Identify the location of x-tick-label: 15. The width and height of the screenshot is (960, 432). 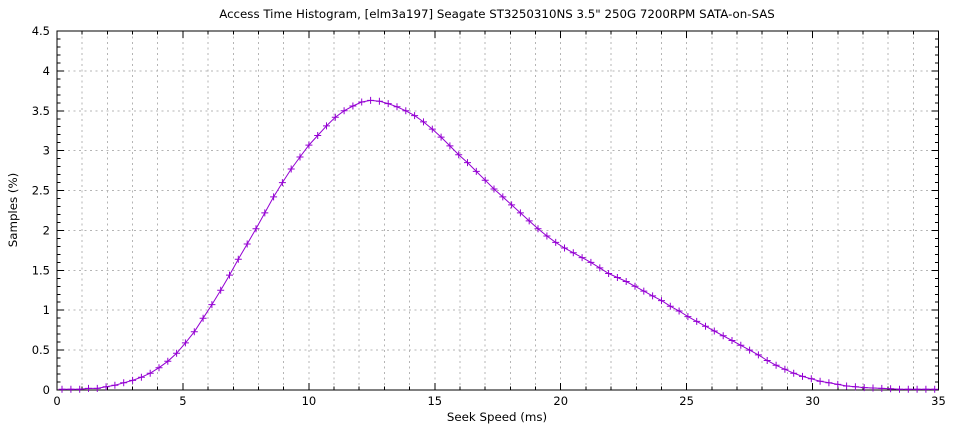
(434, 401).